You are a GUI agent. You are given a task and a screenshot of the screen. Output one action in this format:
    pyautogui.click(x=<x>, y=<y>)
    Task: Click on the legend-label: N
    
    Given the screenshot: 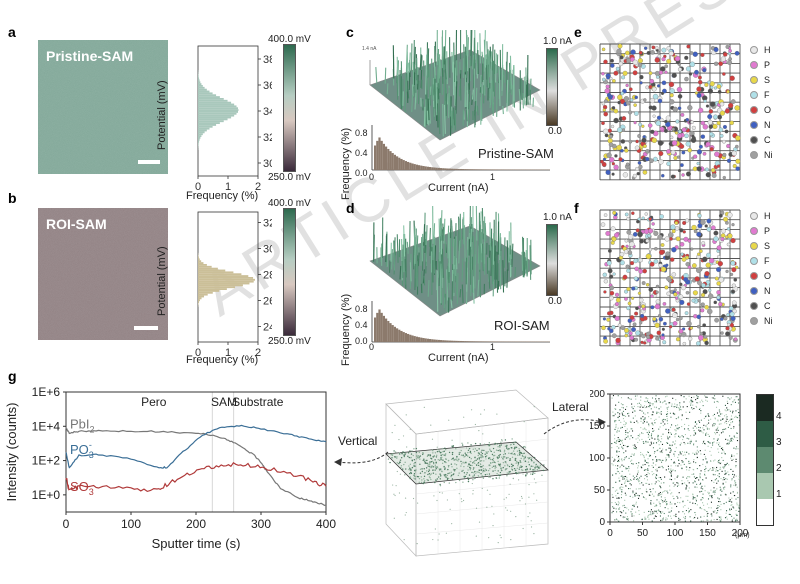 What is the action you would take?
    pyautogui.click(x=767, y=124)
    